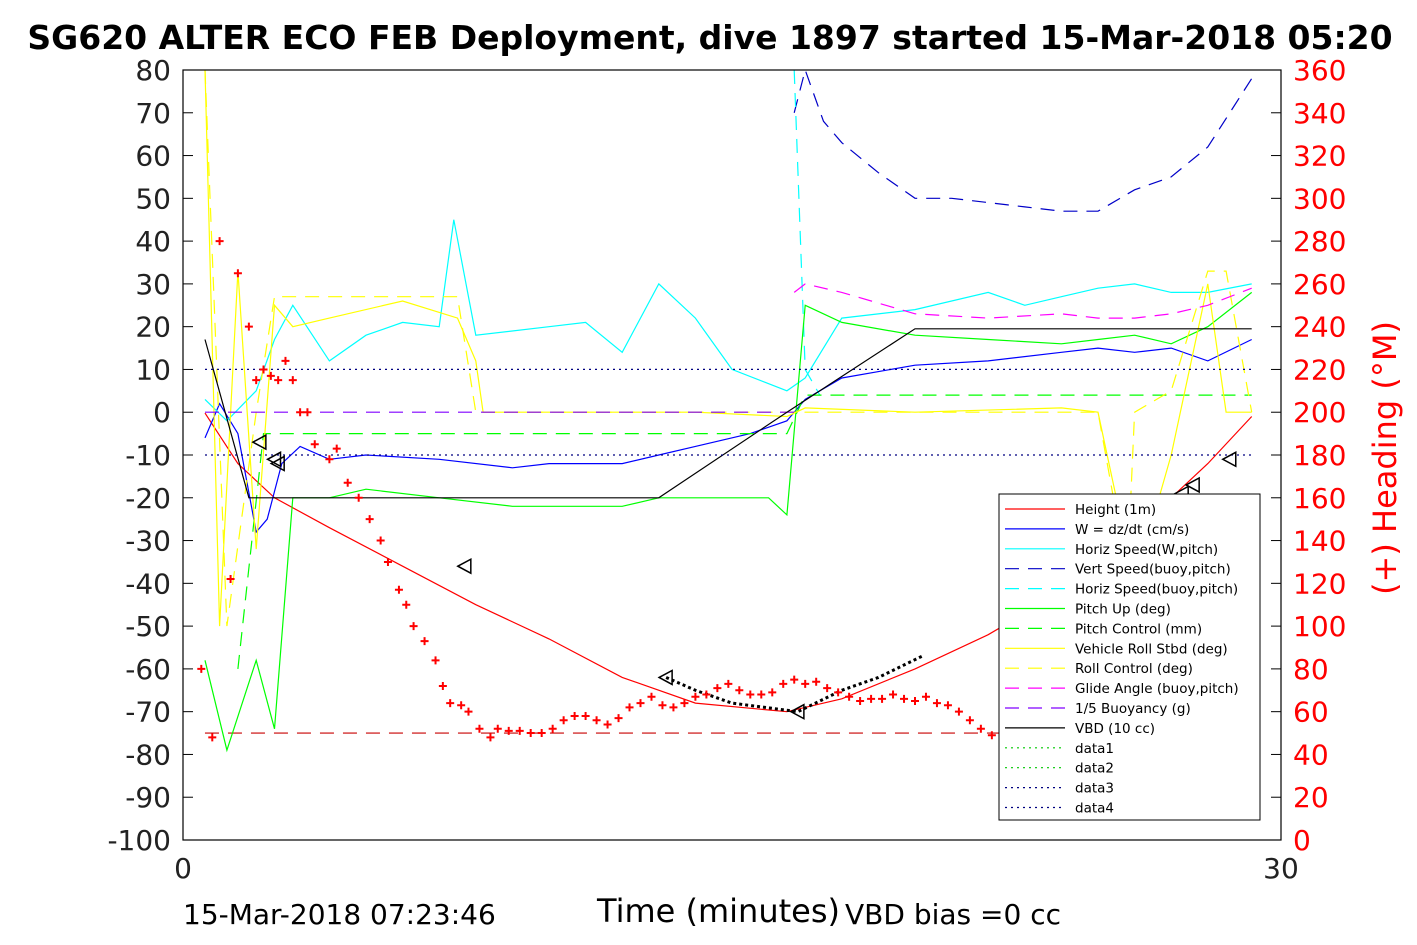 Image resolution: width=1417 pixels, height=945 pixels. I want to click on legend-entry: data3, so click(1094, 789).